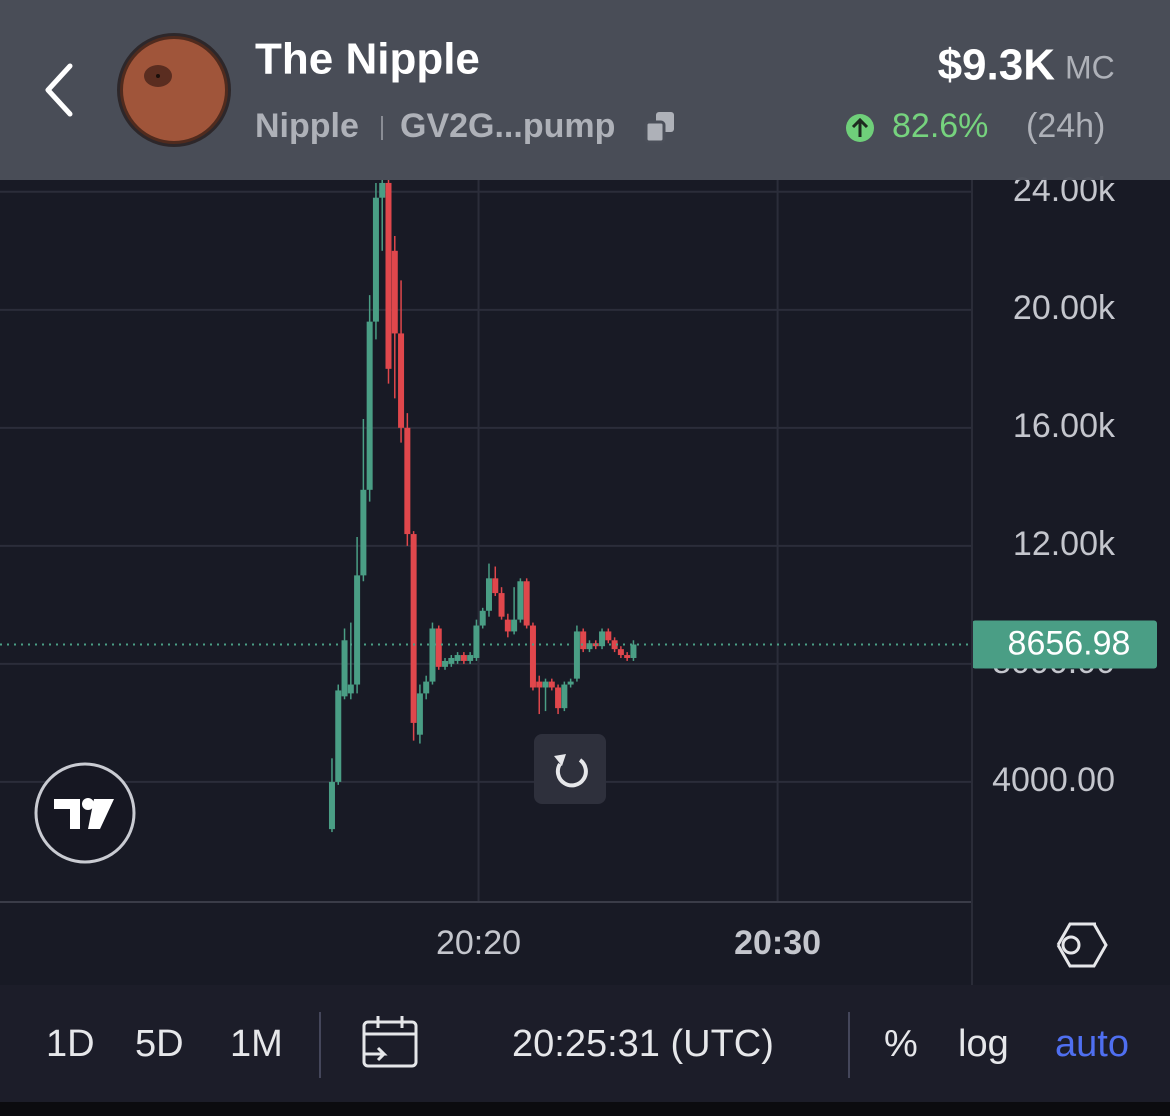 This screenshot has height=1116, width=1170. What do you see at coordinates (307, 126) in the screenshot?
I see `token-symbol: Nipple` at bounding box center [307, 126].